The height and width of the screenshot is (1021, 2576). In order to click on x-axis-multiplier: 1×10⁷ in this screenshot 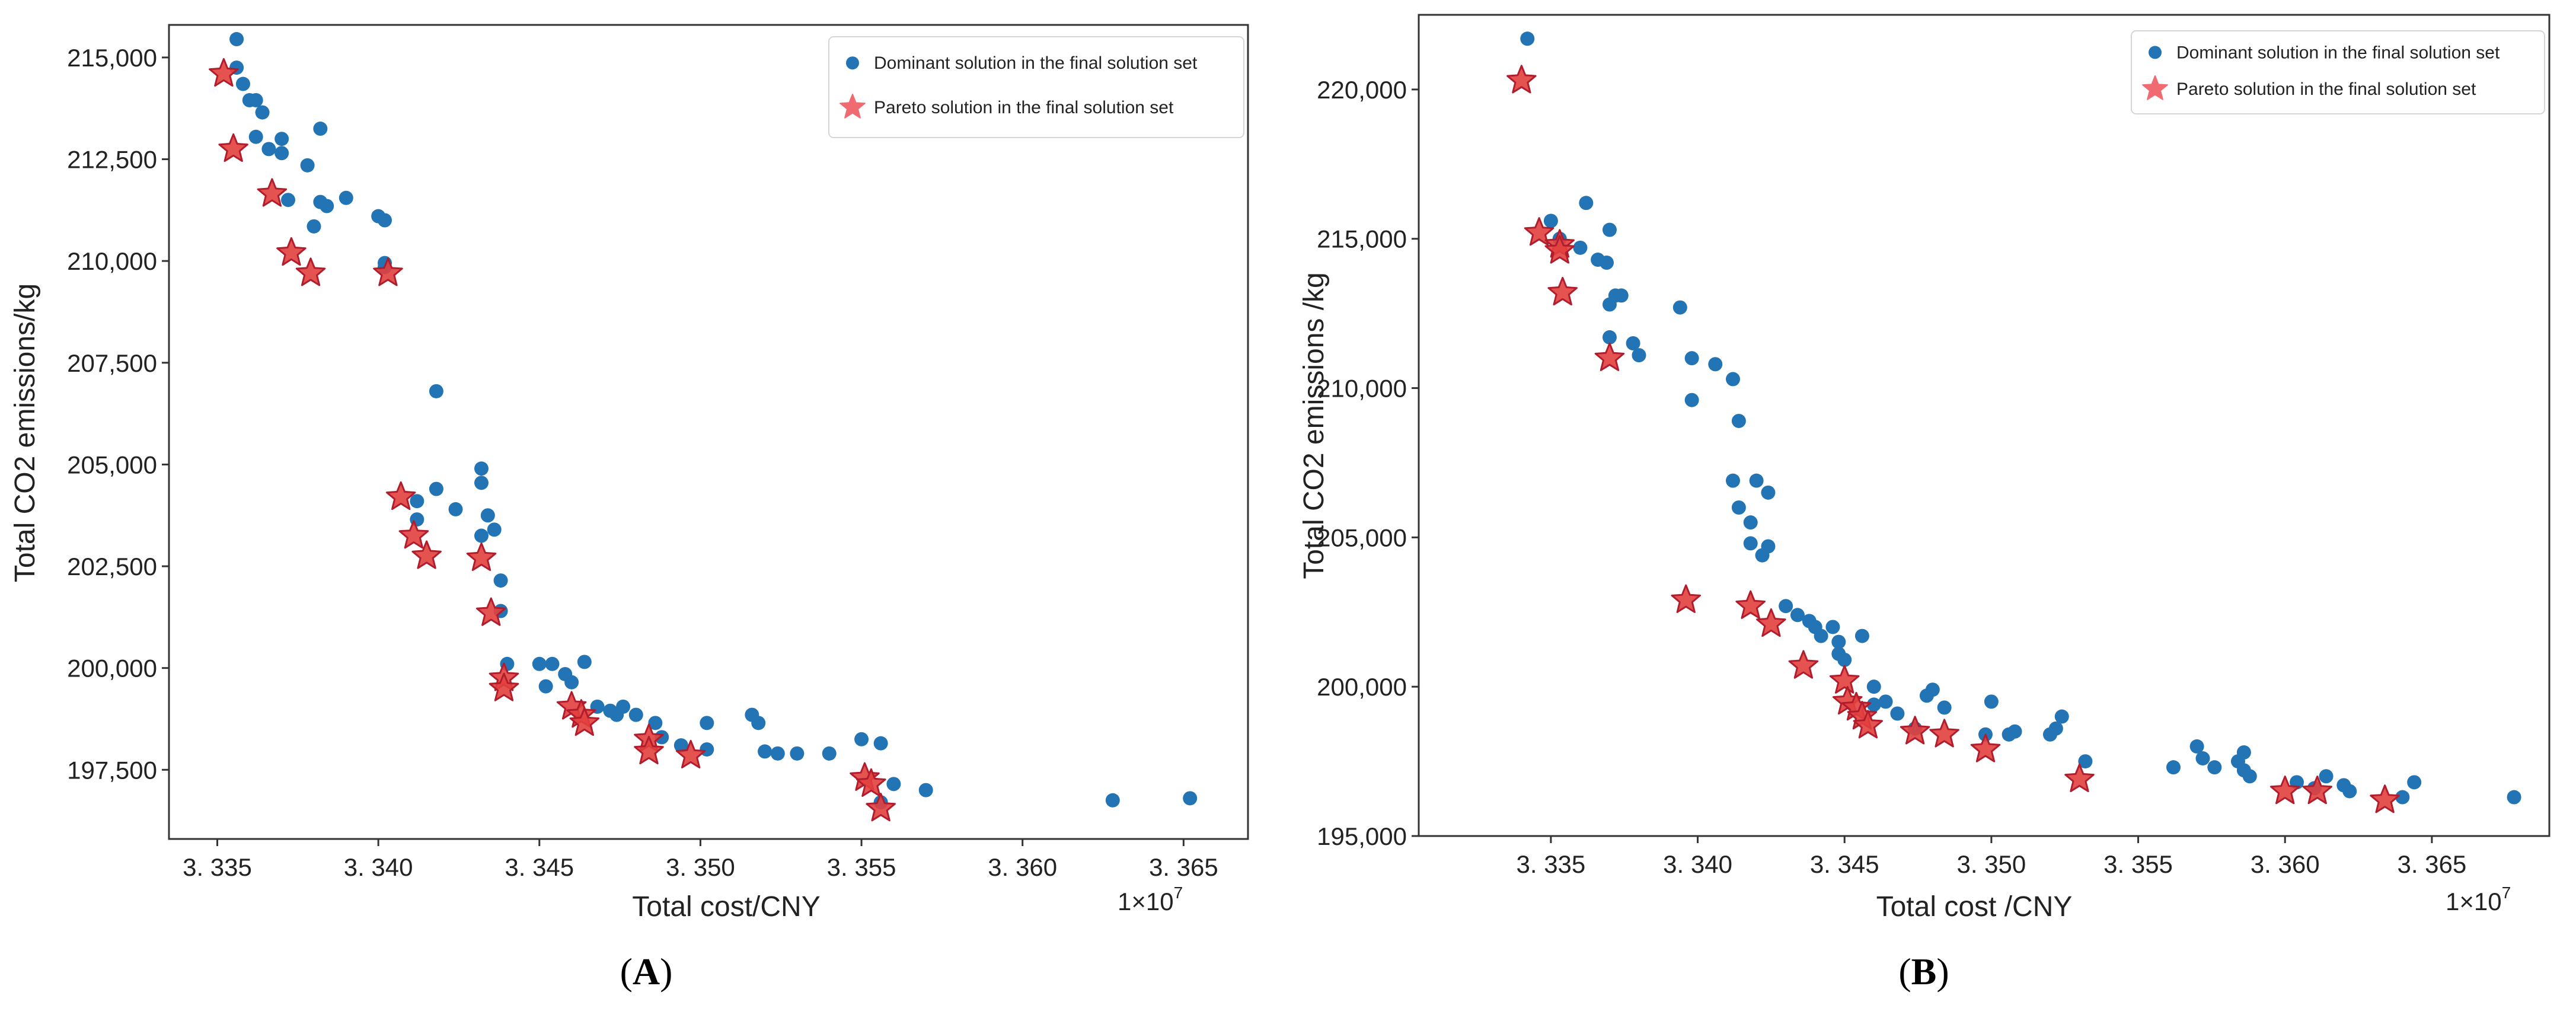, I will do `click(2478, 899)`.